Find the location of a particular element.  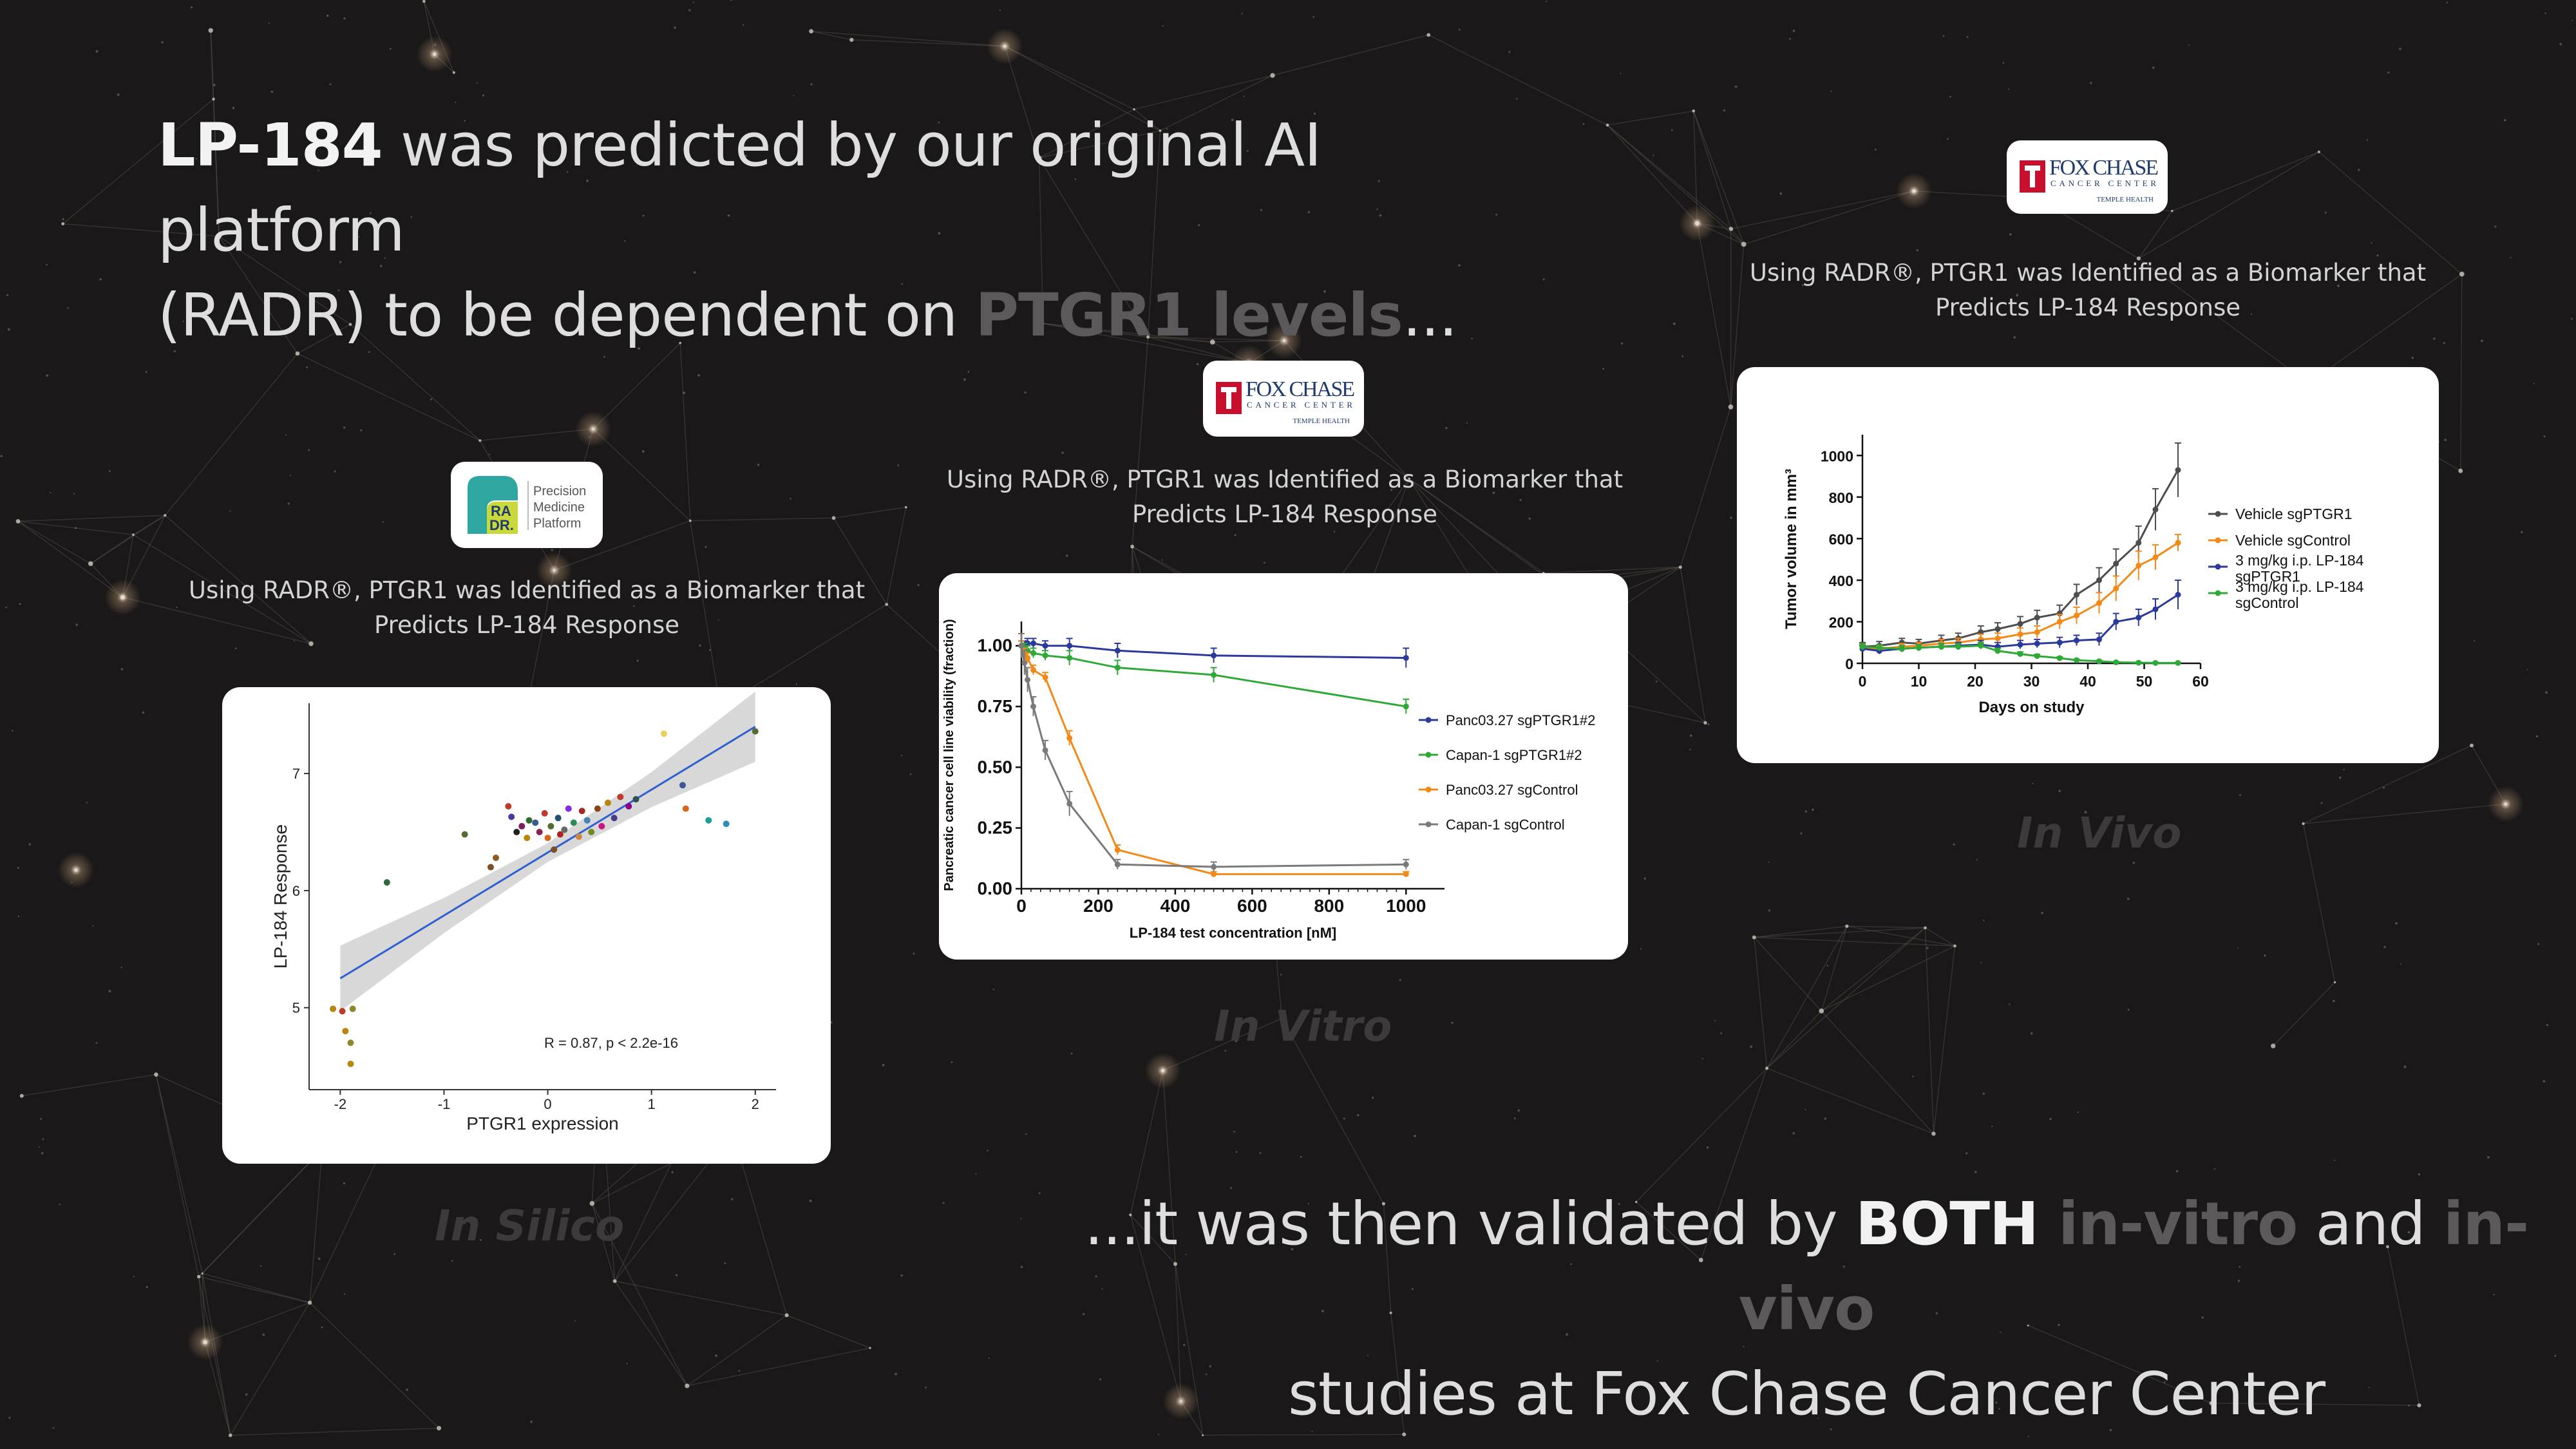

fox-chase-sub: CANCER CENTER is located at coordinates (2103, 183).